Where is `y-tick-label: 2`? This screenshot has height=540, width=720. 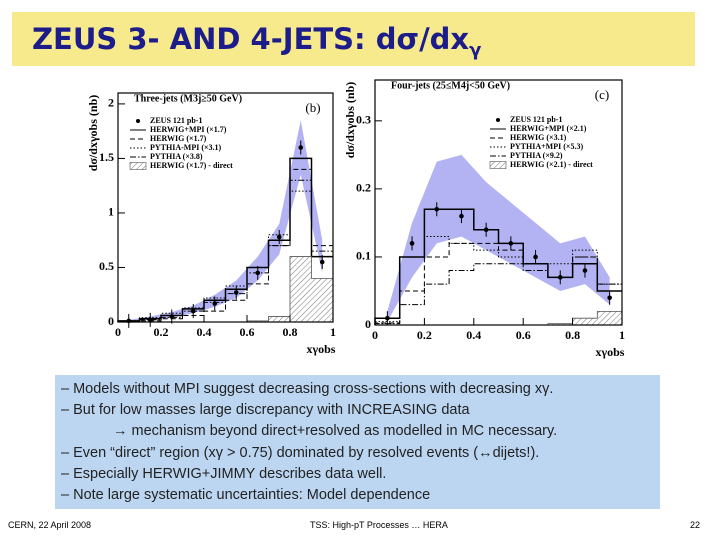
y-tick-label: 2 is located at coordinates (111, 103).